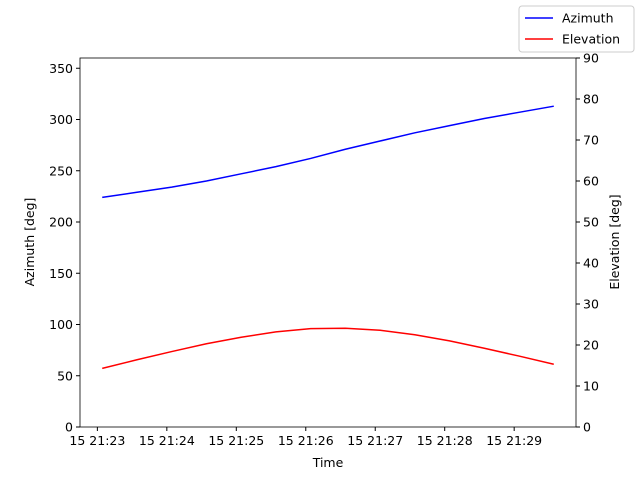 This screenshot has height=484, width=640. What do you see at coordinates (61, 324) in the screenshot?
I see `y-tick-label: 100` at bounding box center [61, 324].